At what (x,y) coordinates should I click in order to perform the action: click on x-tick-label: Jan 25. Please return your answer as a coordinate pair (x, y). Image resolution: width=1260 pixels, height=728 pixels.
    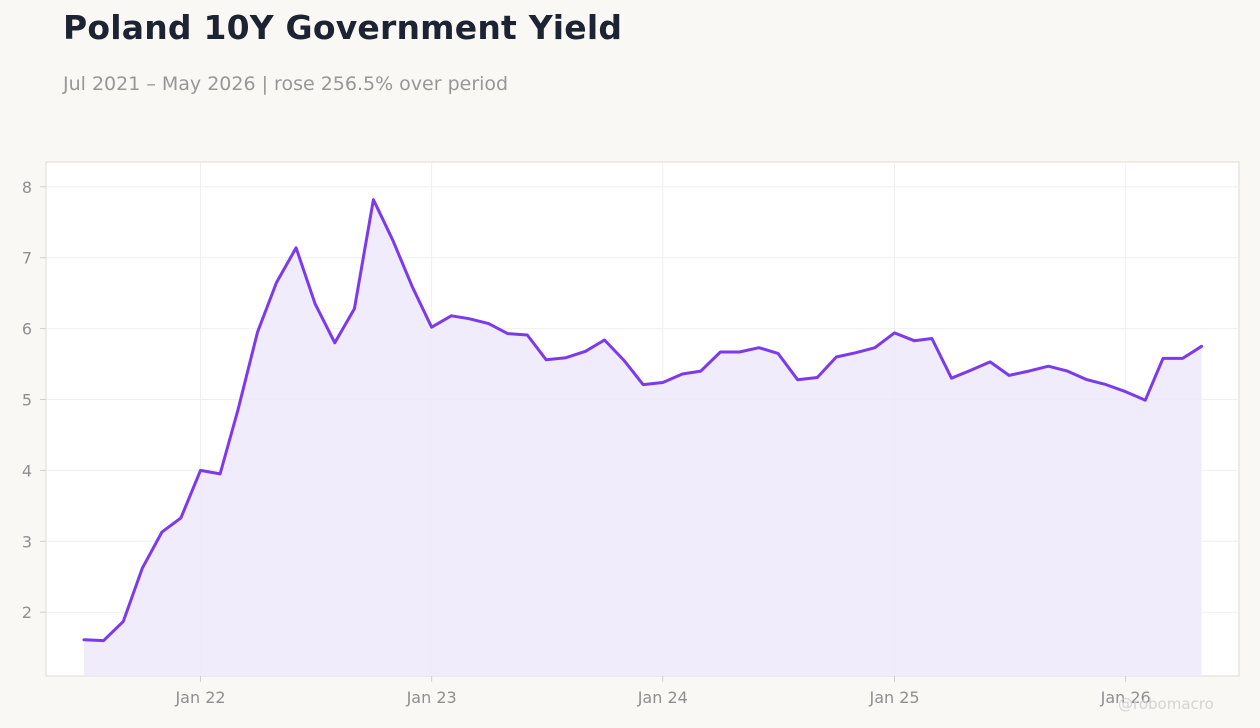
    Looking at the image, I should click on (893, 697).